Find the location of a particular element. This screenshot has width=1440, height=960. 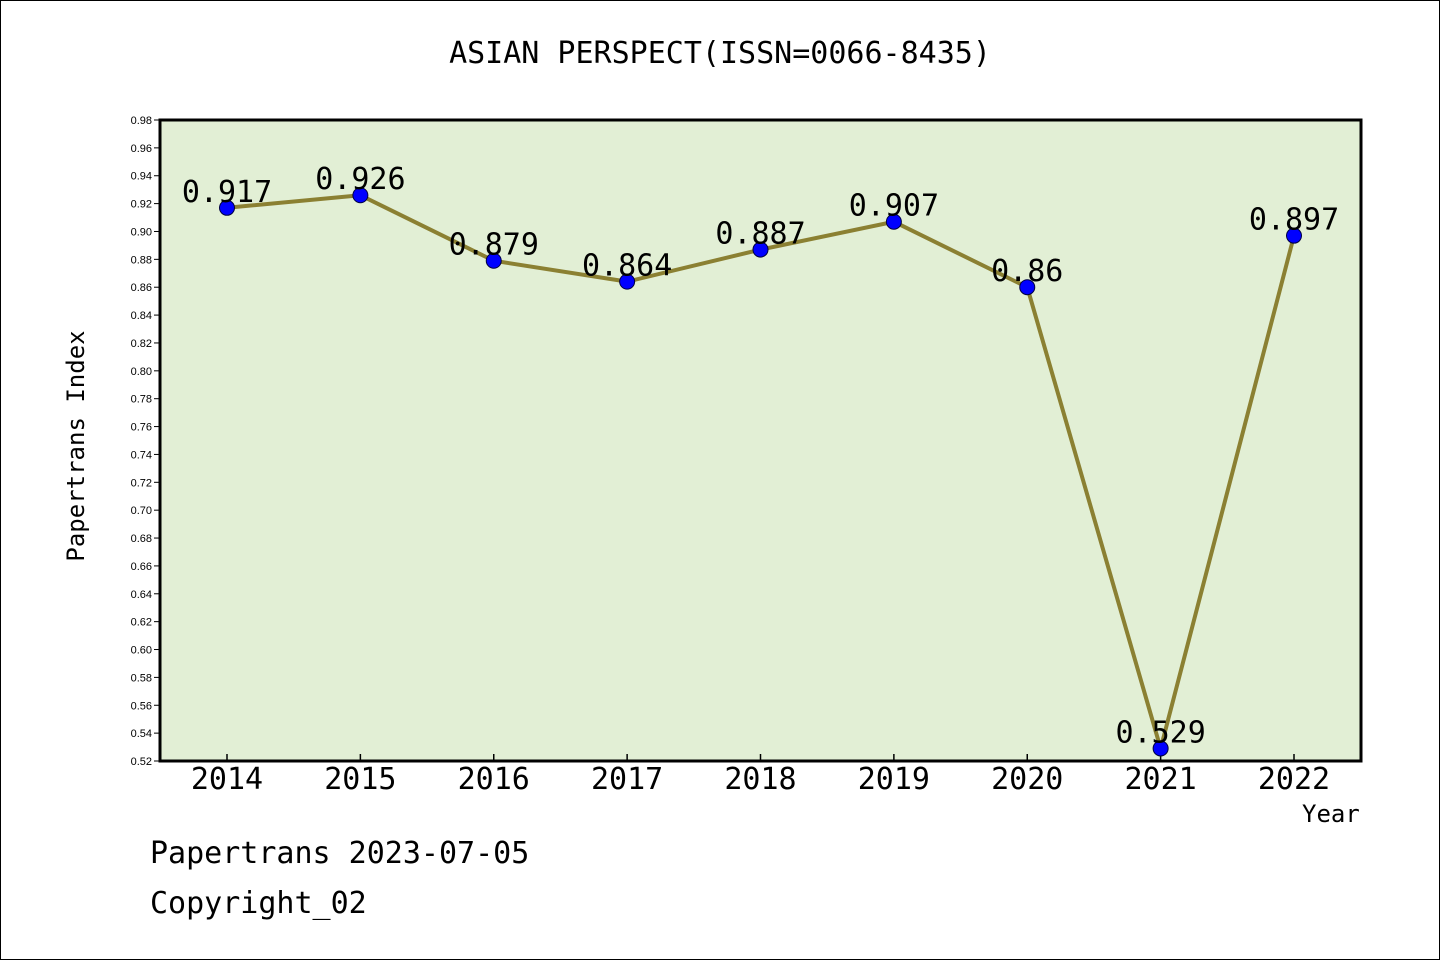

y-tick-label: 0.96 is located at coordinates (141, 149).